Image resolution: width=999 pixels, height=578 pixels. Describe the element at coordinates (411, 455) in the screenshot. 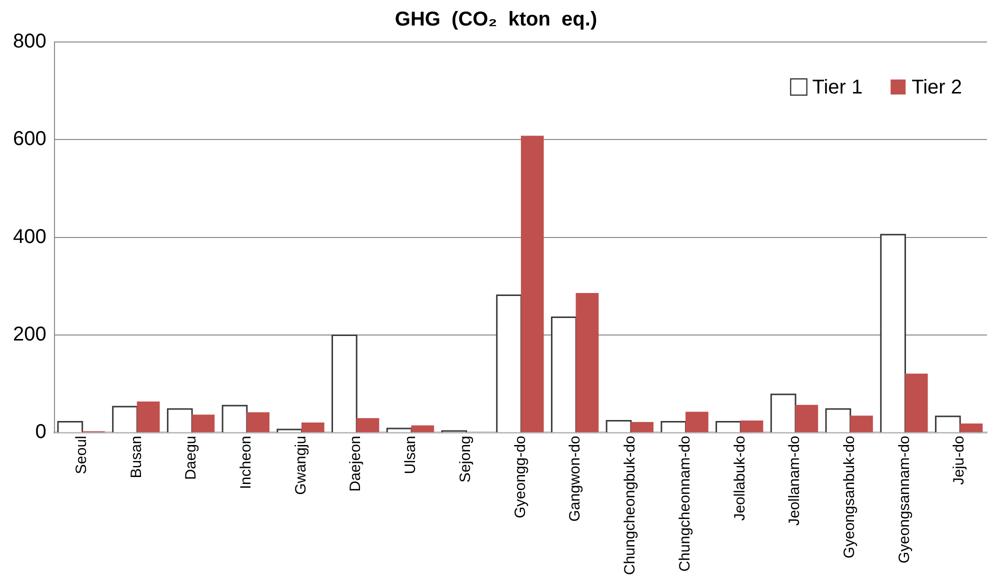

I see `x-tick-label: Ulsan` at that location.